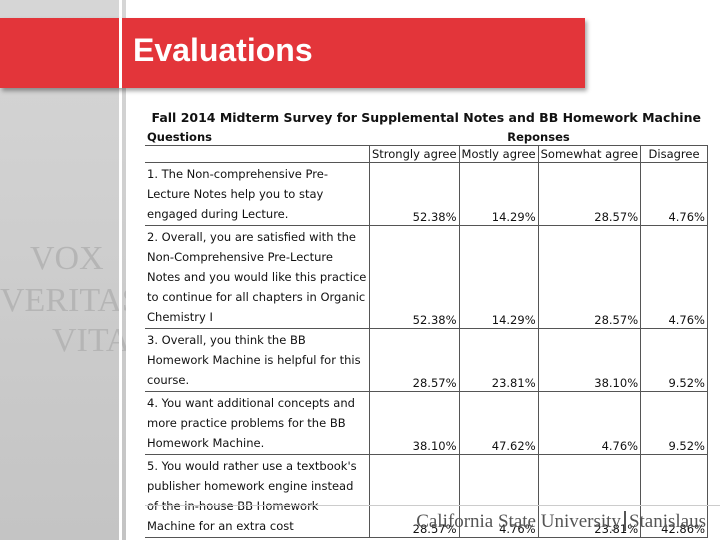 Image resolution: width=720 pixels, height=540 pixels. Describe the element at coordinates (63, 300) in the screenshot. I see `motto: VERITAS` at that location.